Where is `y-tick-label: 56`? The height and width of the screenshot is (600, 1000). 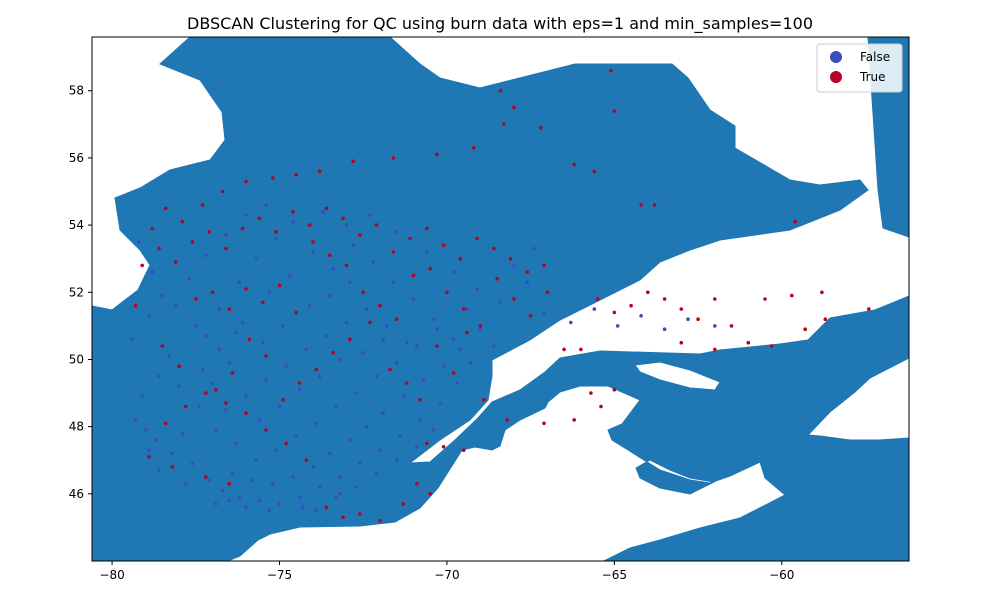 y-tick-label: 56 is located at coordinates (76, 158).